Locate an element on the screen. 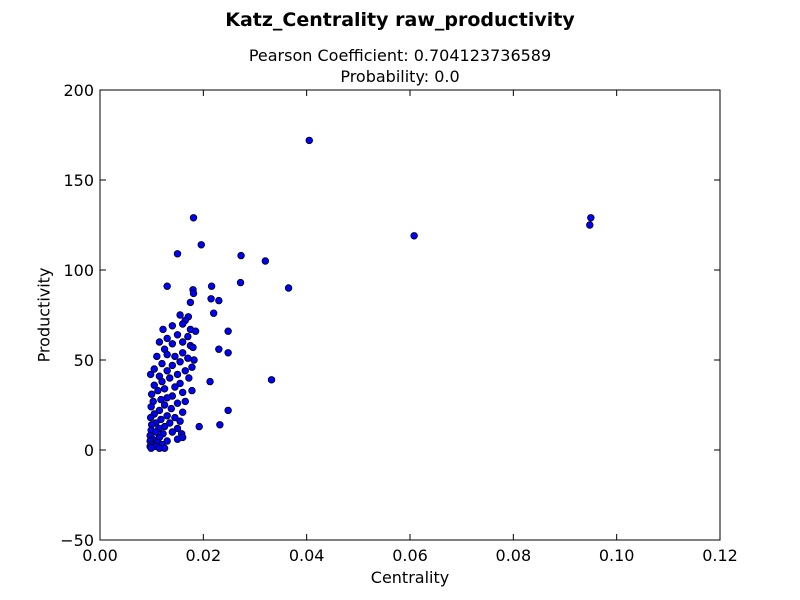 The image size is (800, 600). y-tick-label: 200 is located at coordinates (78, 90).